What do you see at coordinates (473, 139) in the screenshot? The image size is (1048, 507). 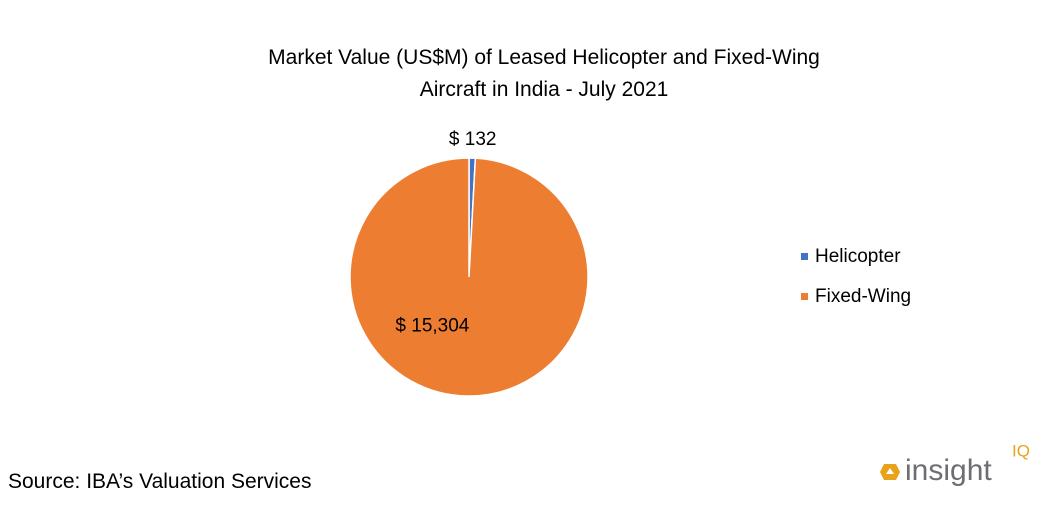 I see `data-label: $ 132` at bounding box center [473, 139].